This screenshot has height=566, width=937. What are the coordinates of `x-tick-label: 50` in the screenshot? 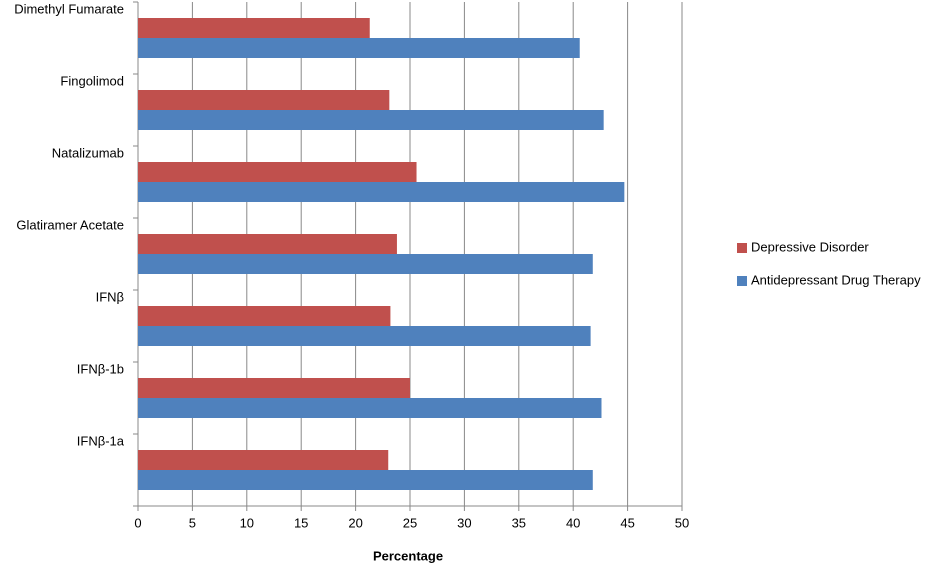 It's located at (682, 522).